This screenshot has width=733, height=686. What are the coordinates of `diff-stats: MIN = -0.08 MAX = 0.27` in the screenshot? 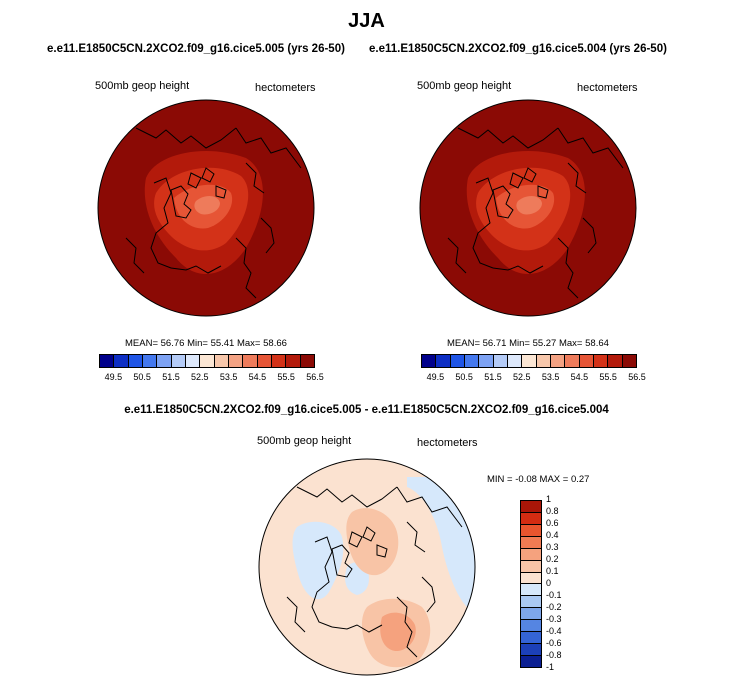 It's located at (538, 479).